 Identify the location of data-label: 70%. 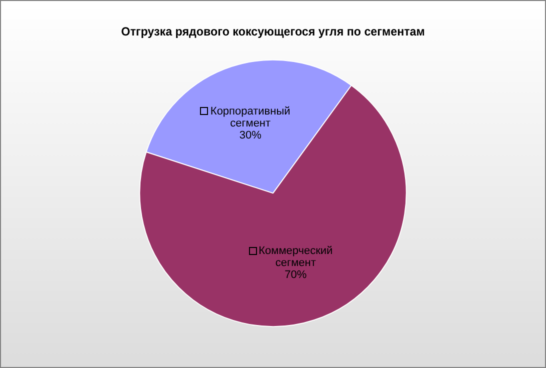
(295, 274).